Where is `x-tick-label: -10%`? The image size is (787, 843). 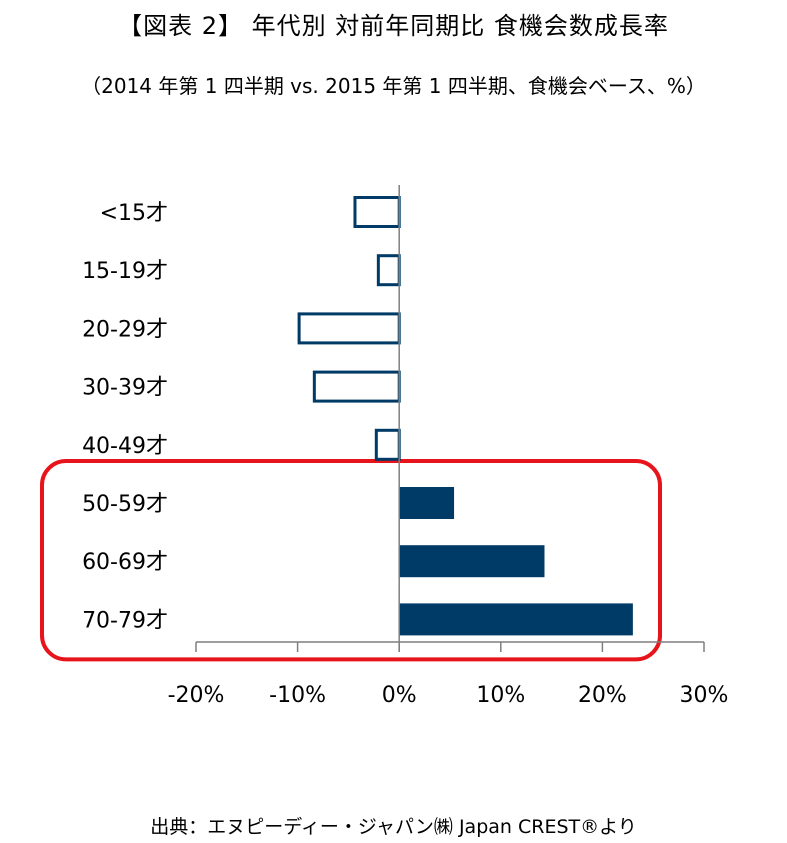 x-tick-label: -10% is located at coordinates (297, 695).